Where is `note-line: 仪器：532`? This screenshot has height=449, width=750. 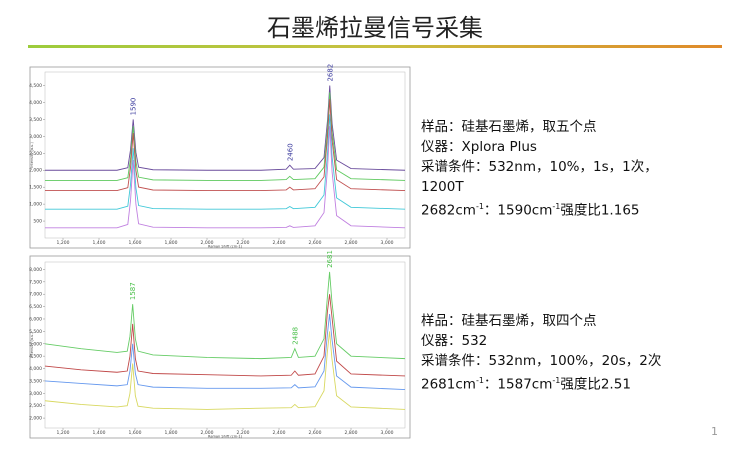 note-line: 仪器：532 is located at coordinates (454, 341).